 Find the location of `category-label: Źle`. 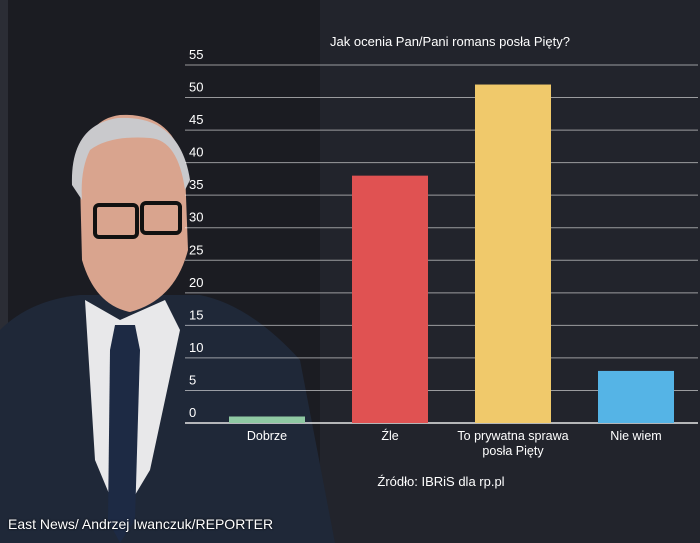

category-label: Źle is located at coordinates (389, 435).